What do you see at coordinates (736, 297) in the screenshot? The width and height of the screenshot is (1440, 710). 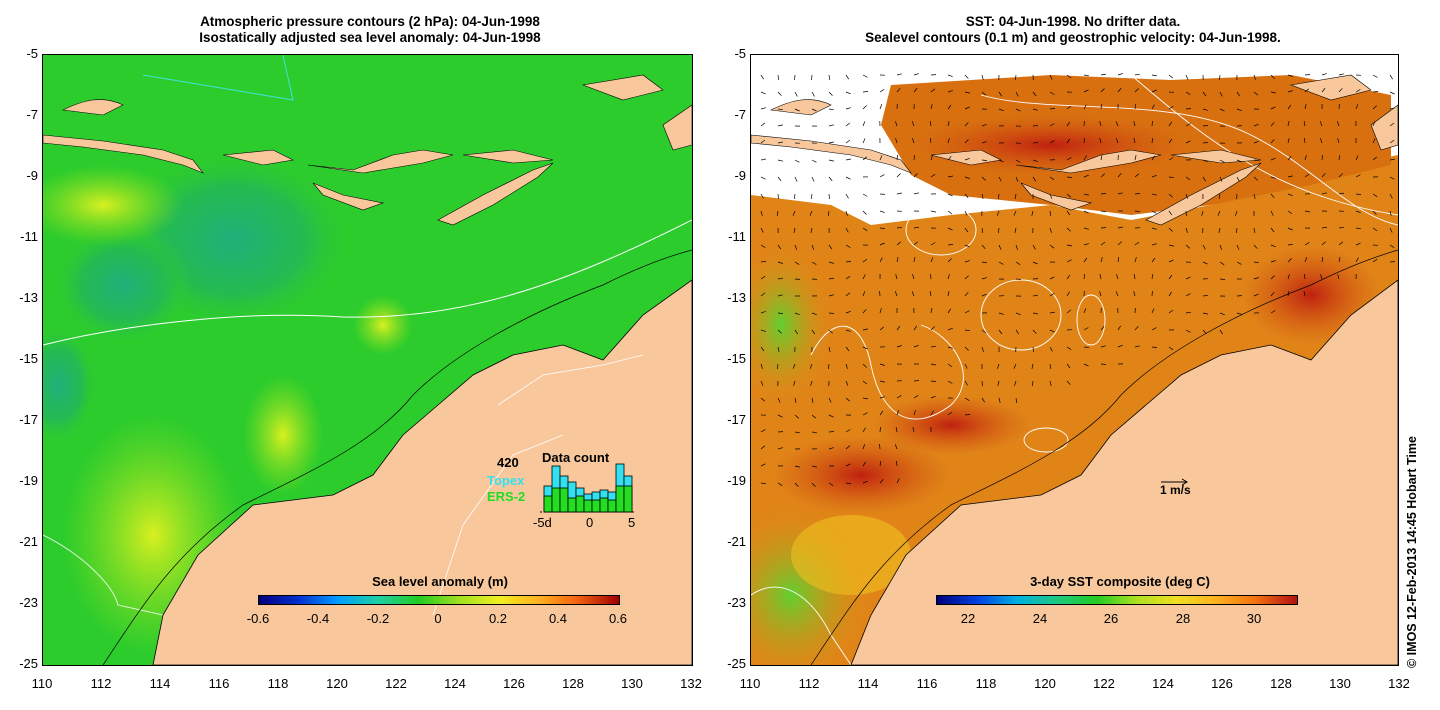 I see `right-lat-tick: -13` at bounding box center [736, 297].